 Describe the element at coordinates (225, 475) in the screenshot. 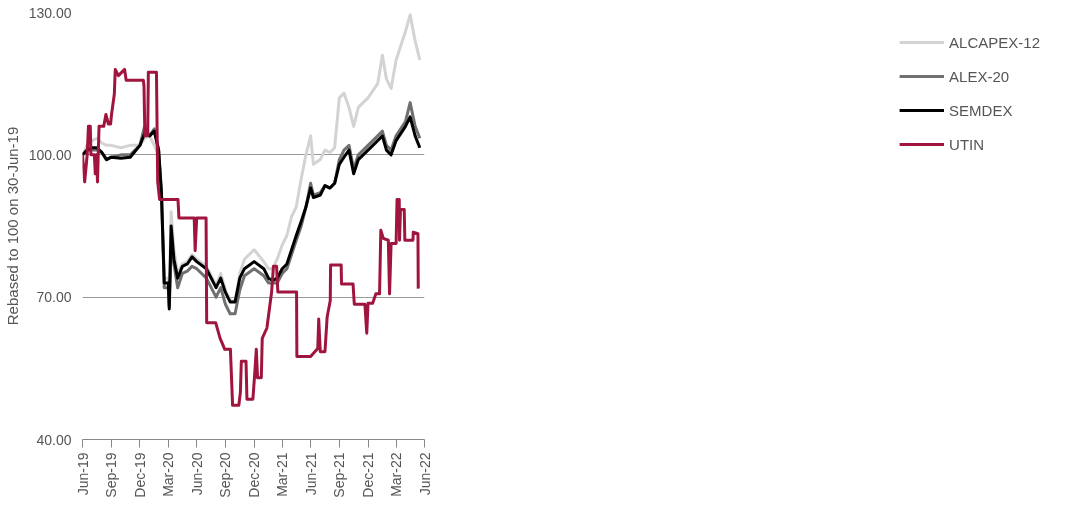

I see `x-tick-label: Sep-20` at that location.